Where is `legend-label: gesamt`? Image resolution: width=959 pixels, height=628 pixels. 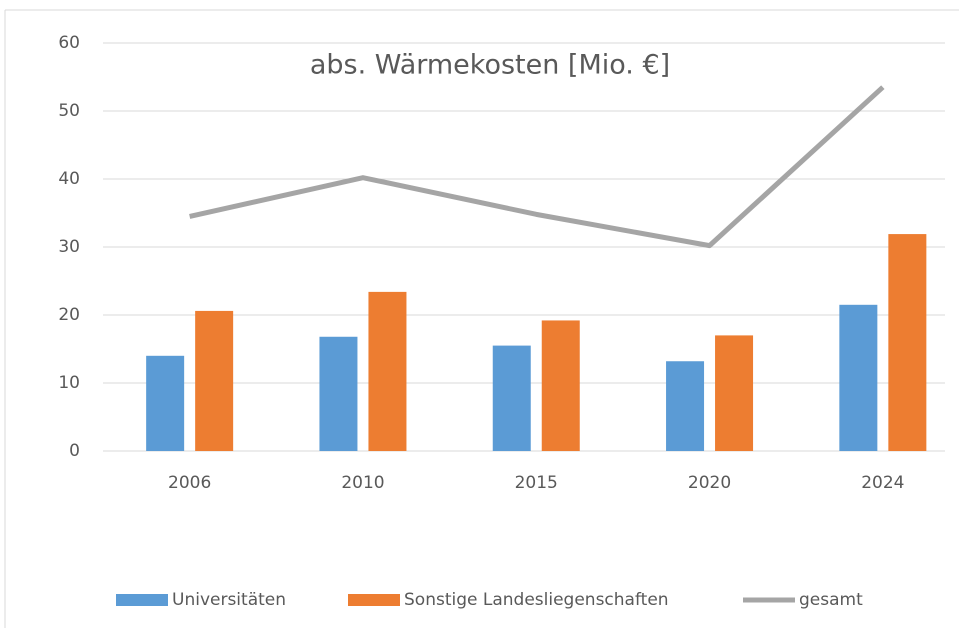
legend-label: gesamt is located at coordinates (831, 600).